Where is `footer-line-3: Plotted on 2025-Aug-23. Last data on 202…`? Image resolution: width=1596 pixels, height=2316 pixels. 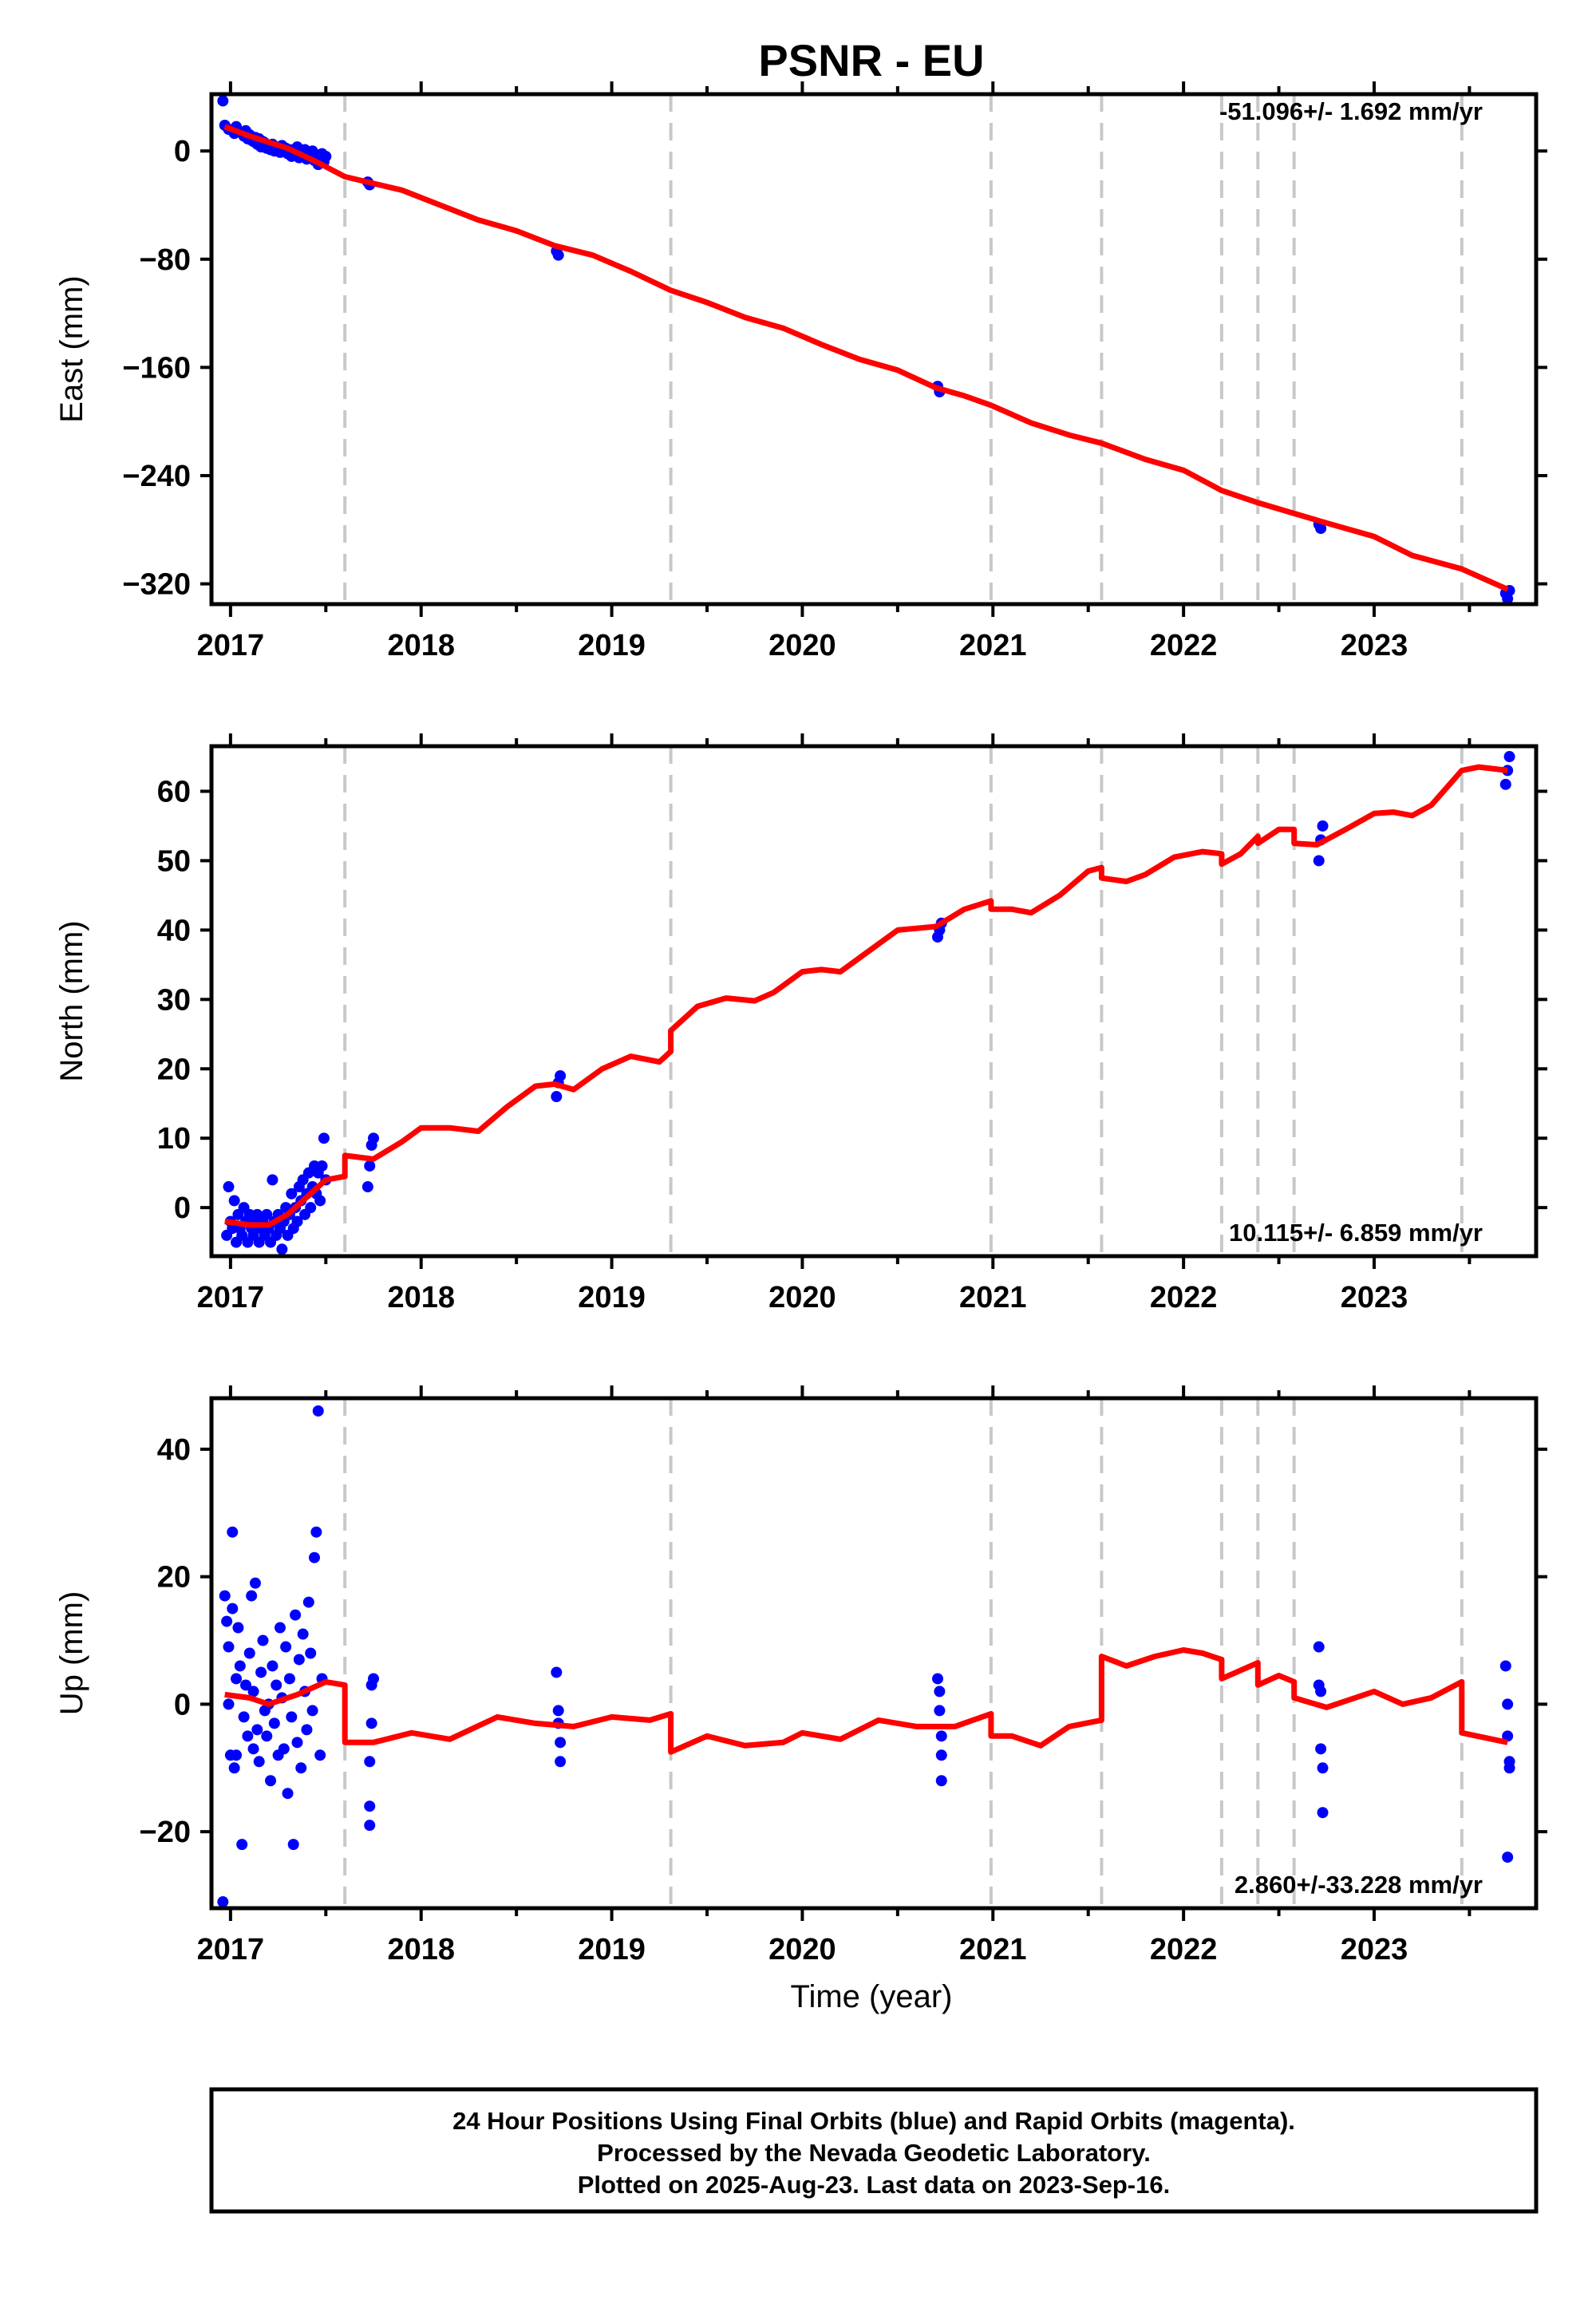 footer-line-3: Plotted on 2025-Aug-23. Last data on 202… is located at coordinates (874, 2185).